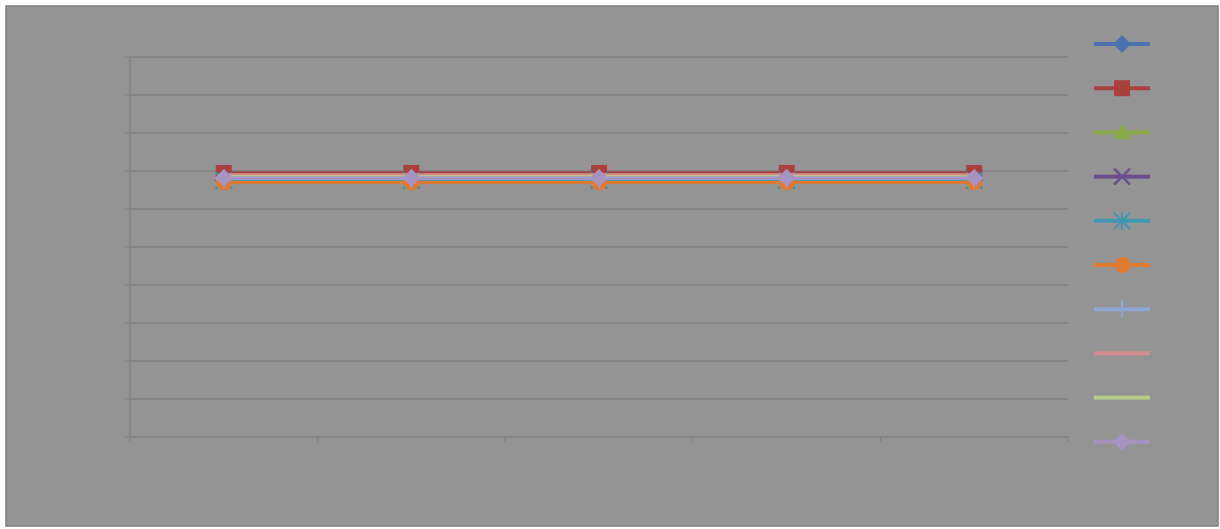 The width and height of the screenshot is (1220, 529). I want to click on series-group, so click(599, 177).